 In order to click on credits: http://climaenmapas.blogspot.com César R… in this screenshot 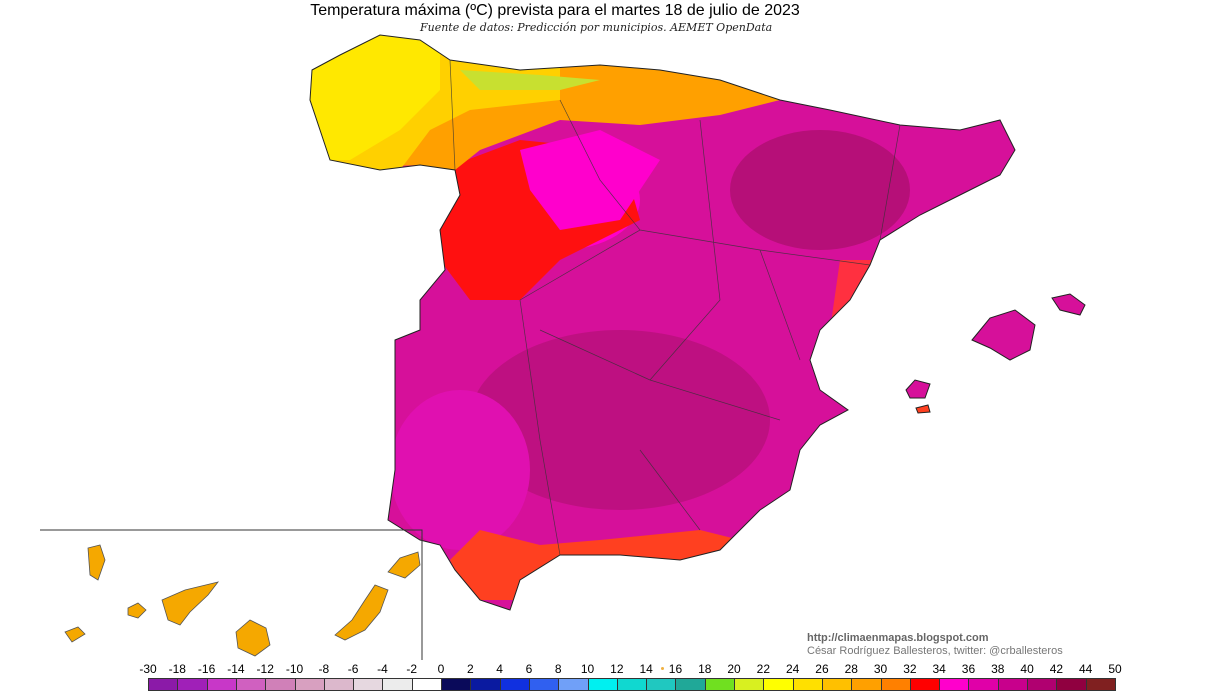, I will do `click(935, 645)`.